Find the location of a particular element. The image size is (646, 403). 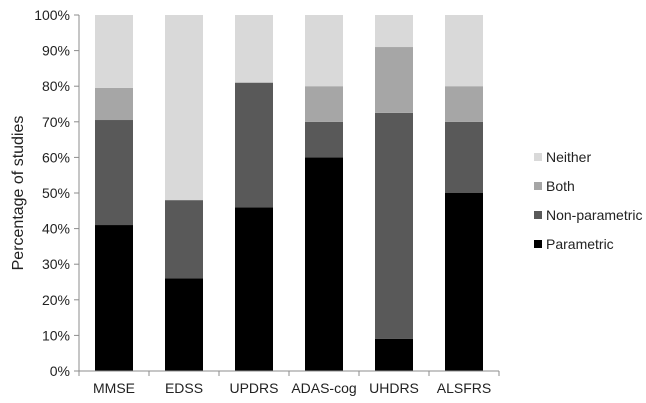

y-tick-label: 100% is located at coordinates (52, 15).